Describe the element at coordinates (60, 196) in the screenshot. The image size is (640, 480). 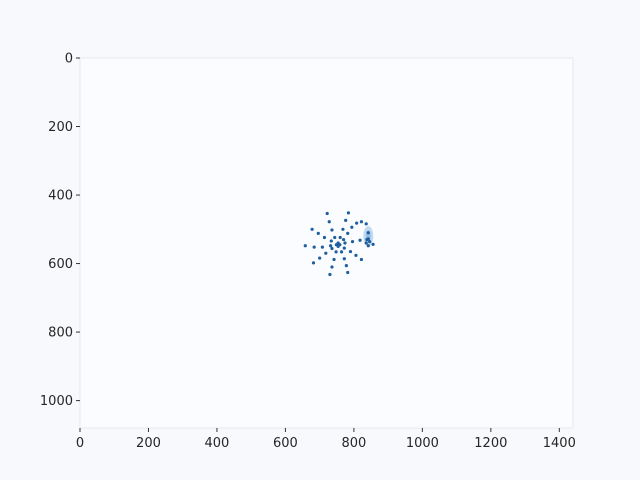
I see `y-tick-label: 400` at that location.